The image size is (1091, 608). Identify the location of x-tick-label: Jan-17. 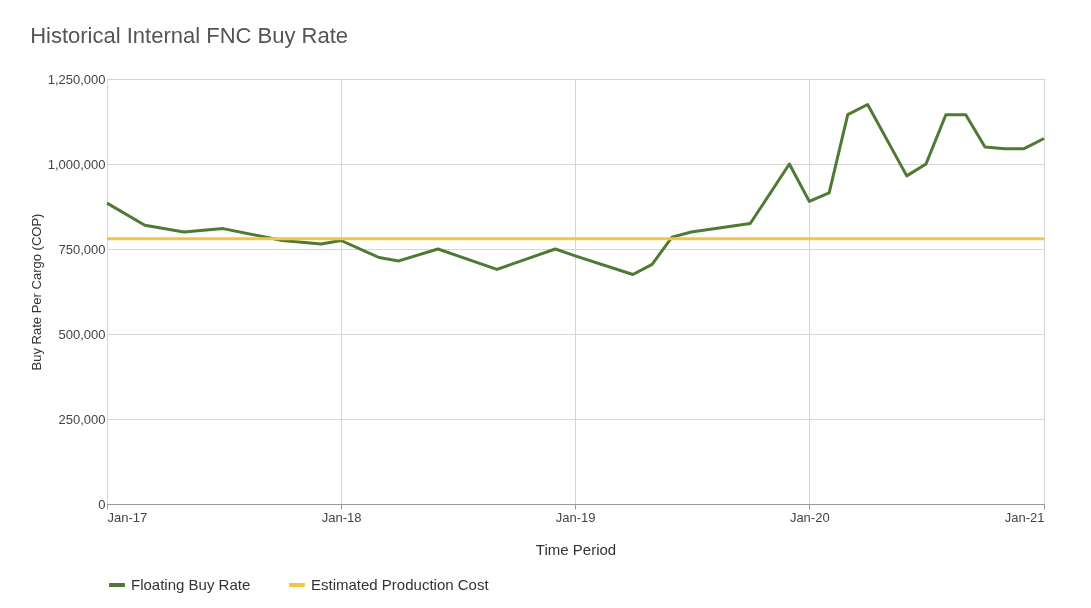
(127, 517).